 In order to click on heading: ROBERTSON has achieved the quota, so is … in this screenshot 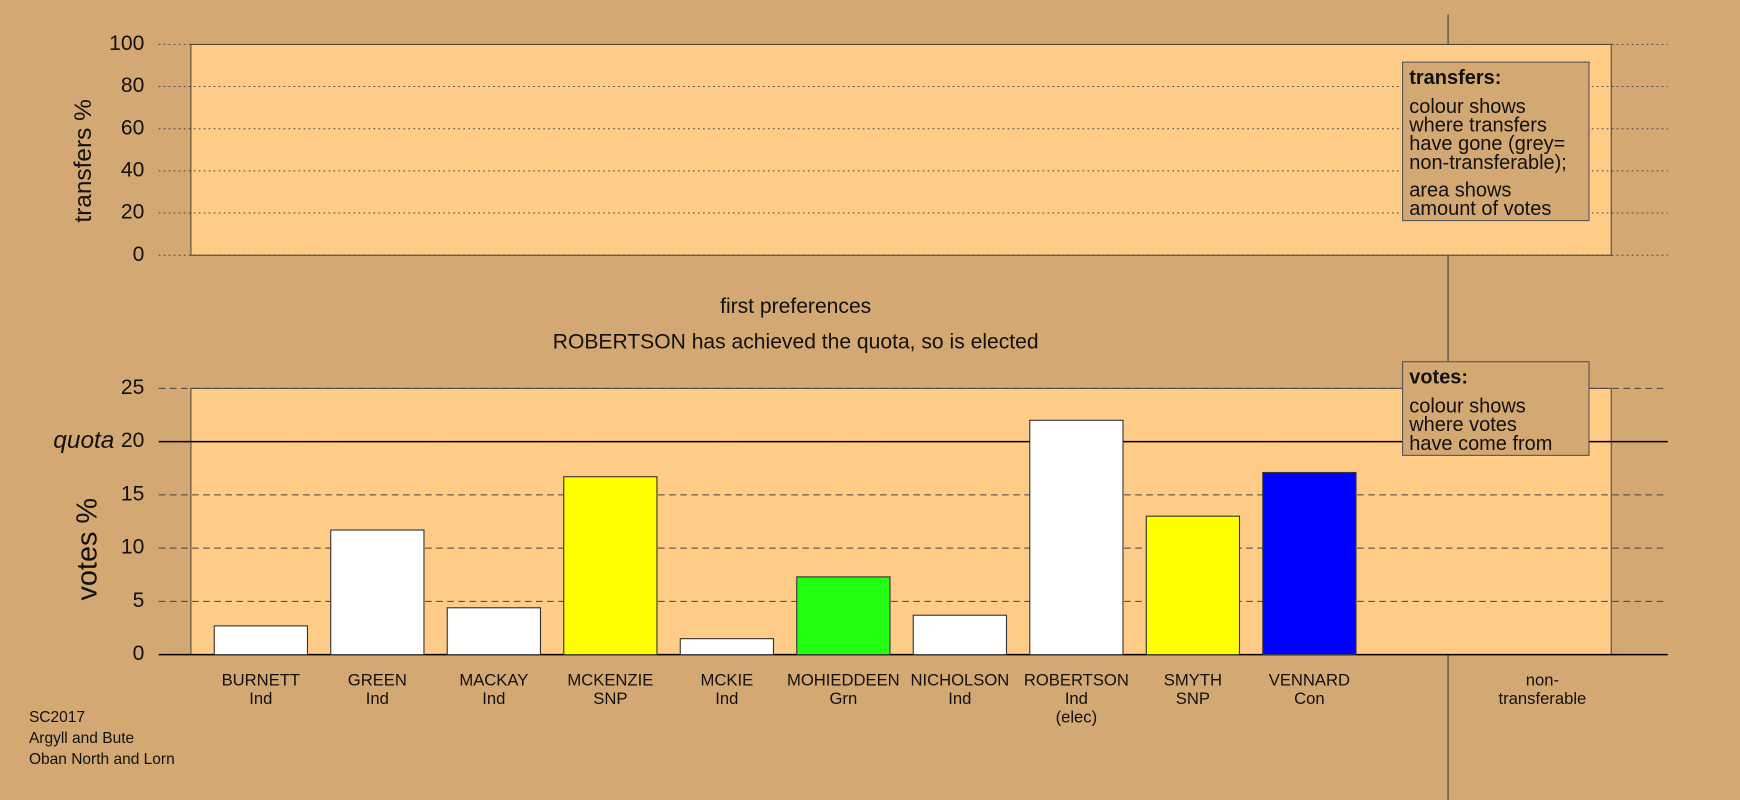, I will do `click(796, 341)`.